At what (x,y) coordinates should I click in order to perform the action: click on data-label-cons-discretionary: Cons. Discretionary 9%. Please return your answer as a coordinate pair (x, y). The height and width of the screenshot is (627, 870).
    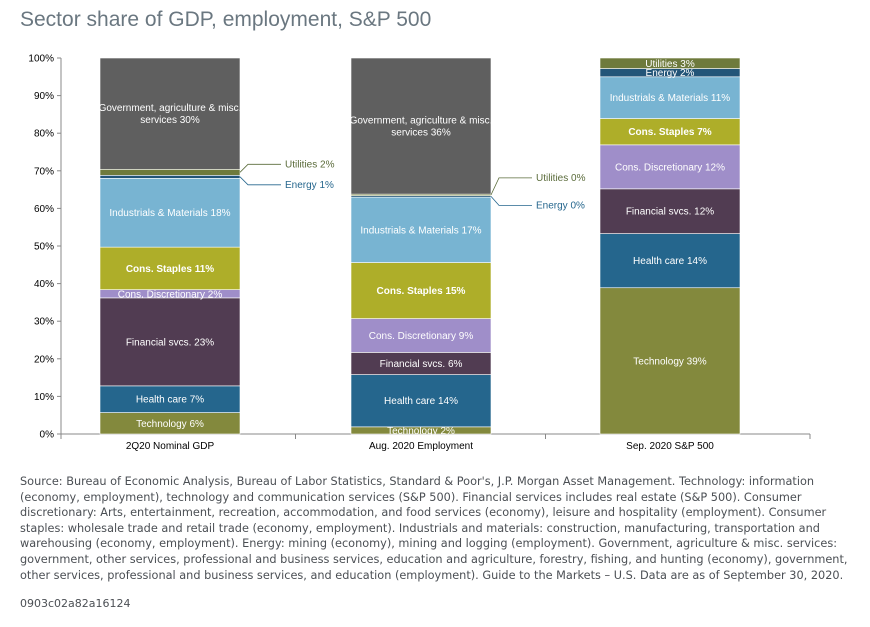
    Looking at the image, I should click on (421, 336).